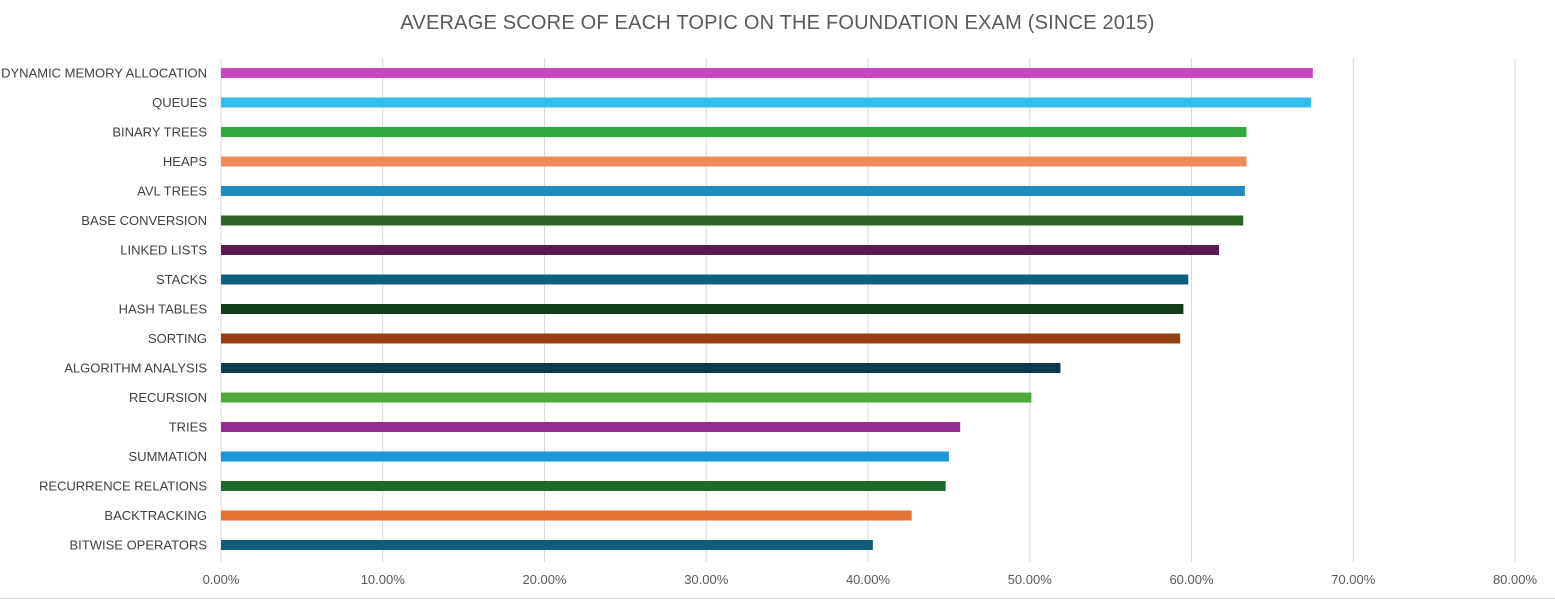 The width and height of the screenshot is (1555, 600). Describe the element at coordinates (104, 73) in the screenshot. I see `category-label: DYNAMIC MEMORY ALLOCATION` at that location.